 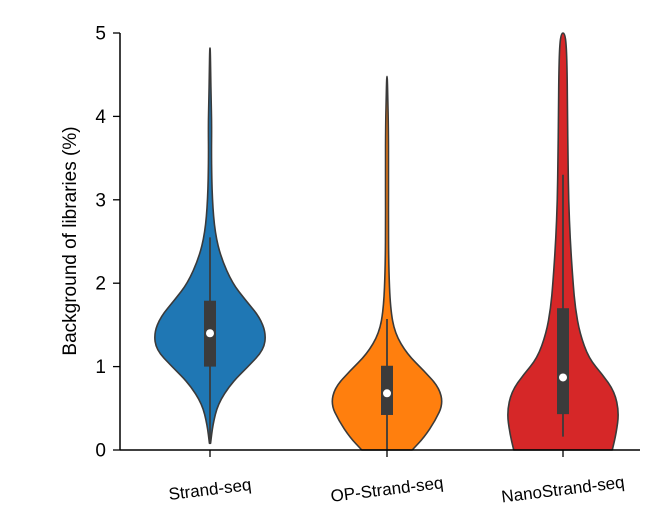 What do you see at coordinates (100, 117) in the screenshot?
I see `y-tick-label: 4` at bounding box center [100, 117].